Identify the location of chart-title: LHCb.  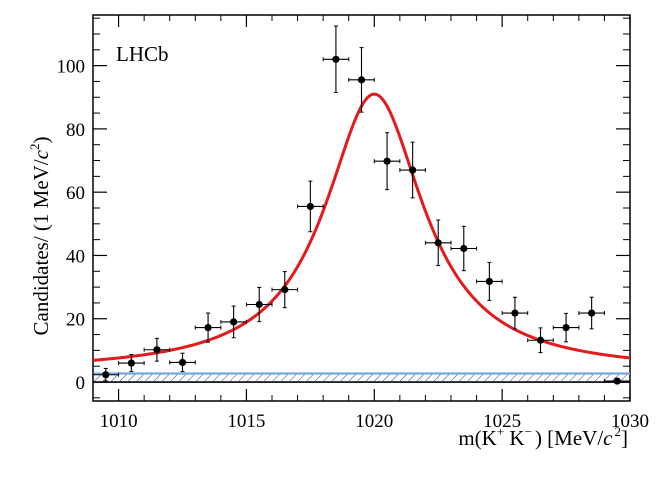
(142, 54).